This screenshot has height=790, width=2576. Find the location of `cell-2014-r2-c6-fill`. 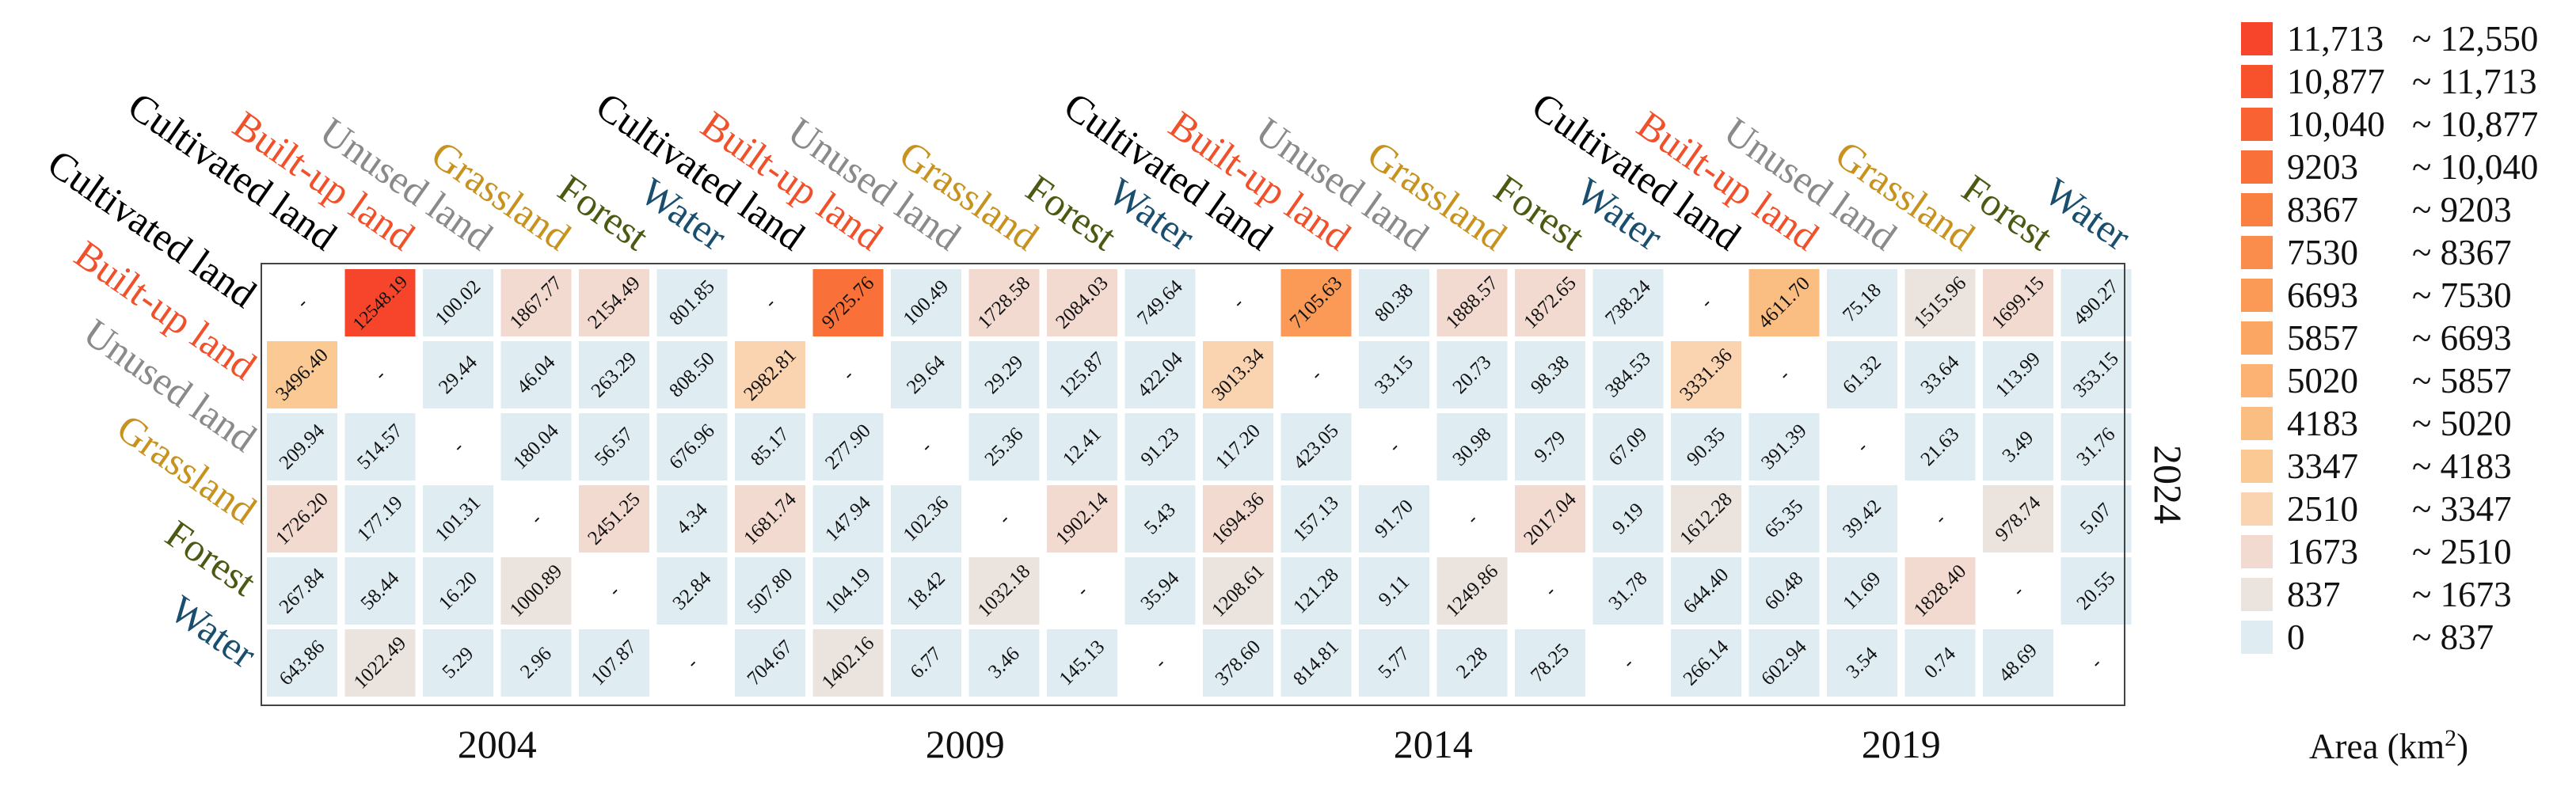

cell-2014-r2-c6-fill is located at coordinates (1628, 374).